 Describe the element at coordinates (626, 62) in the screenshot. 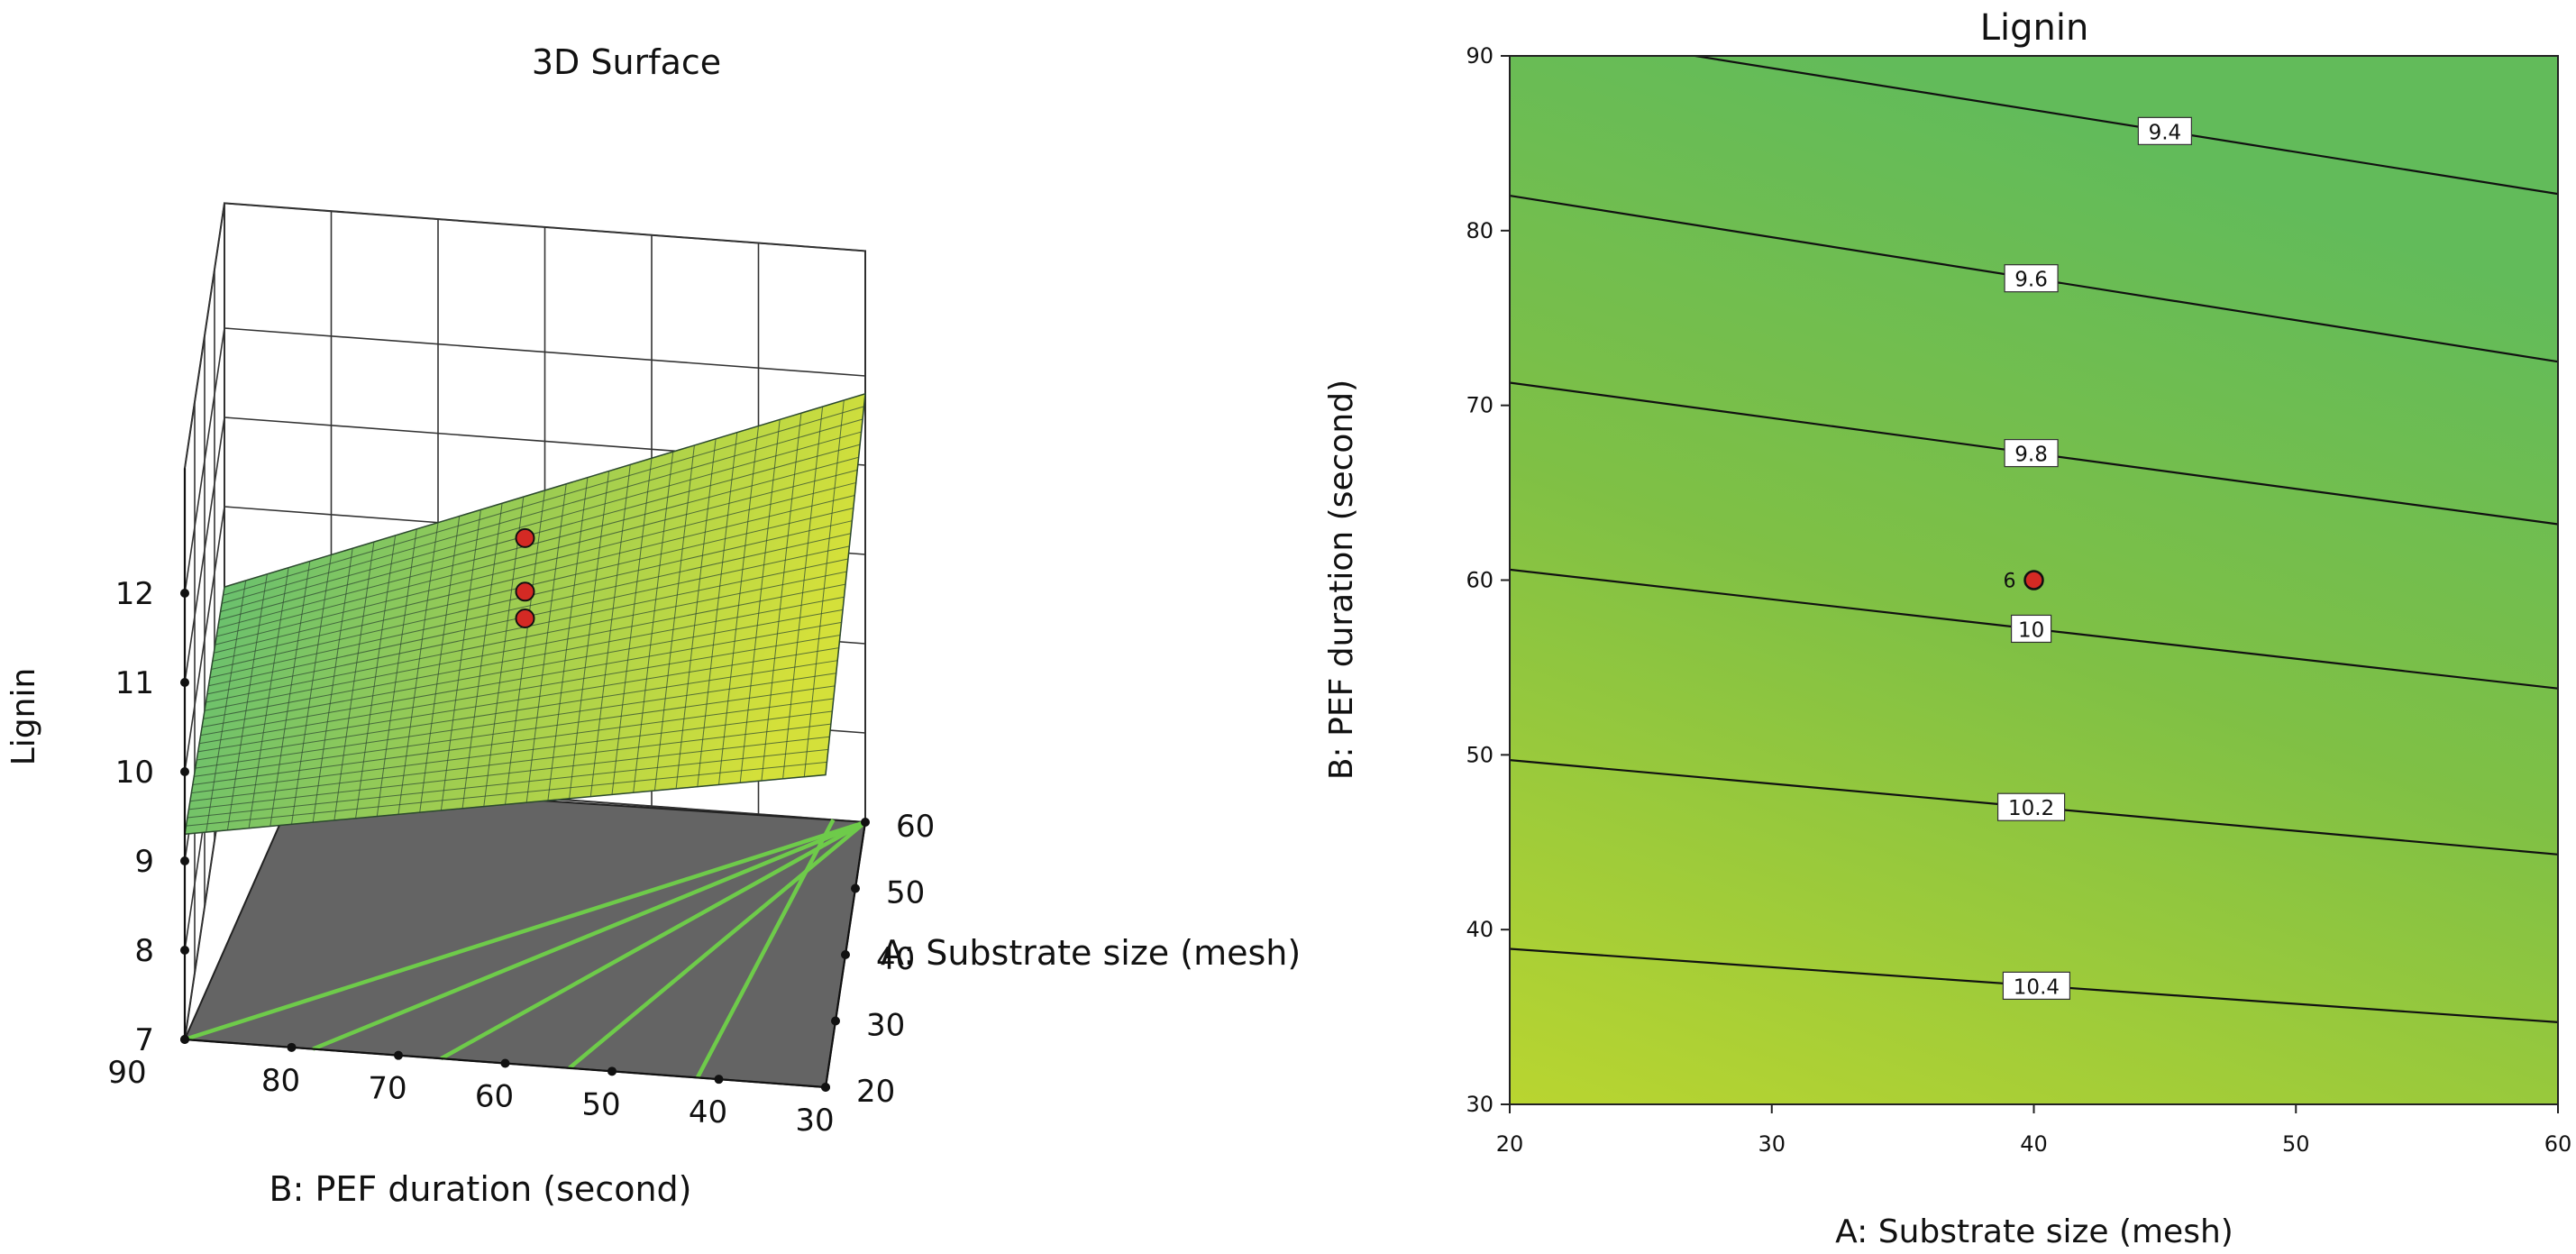

I see `surface-title: 3D Surface` at that location.